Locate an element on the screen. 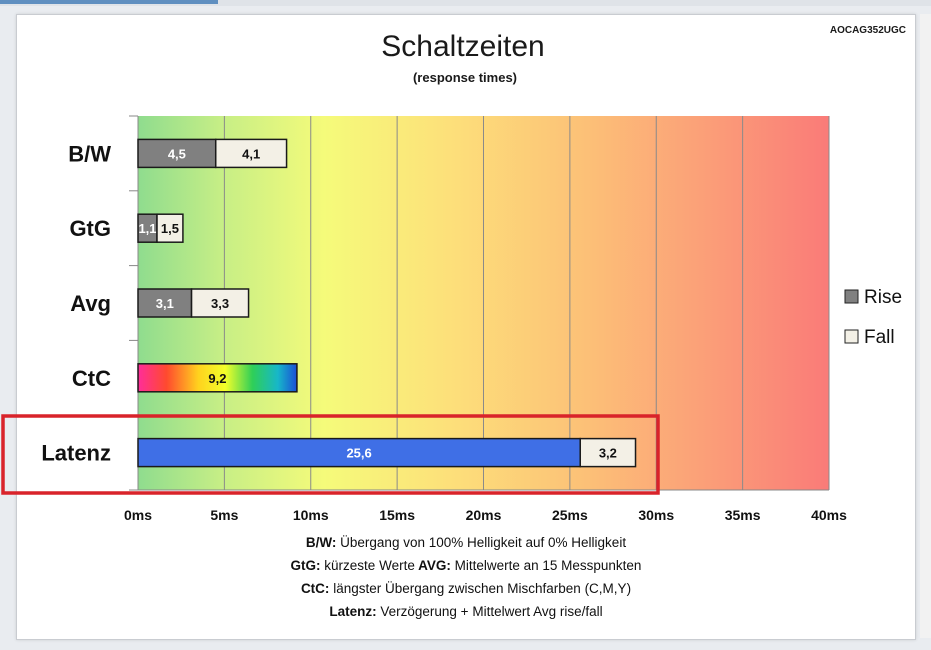  bar-value-label: 3,3 is located at coordinates (220, 303).